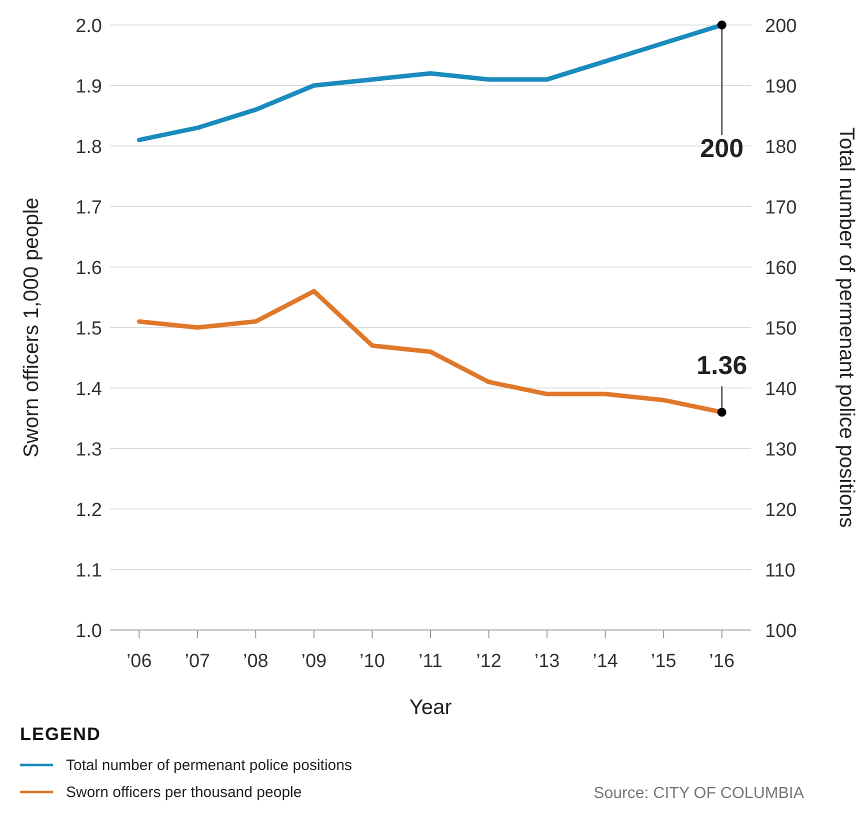  Describe the element at coordinates (89, 26) in the screenshot. I see `y-tick-label: 2.0` at that location.